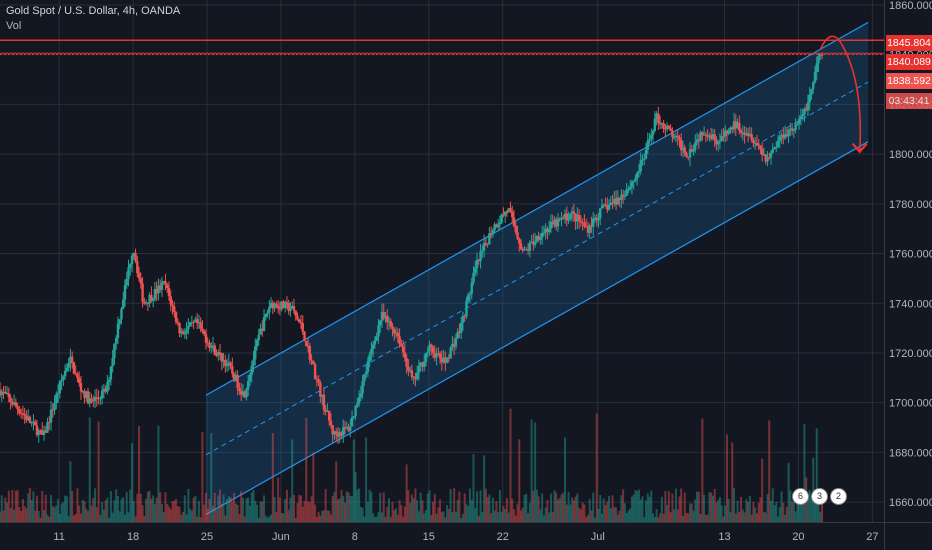 This screenshot has height=550, width=932. Describe the element at coordinates (281, 537) in the screenshot. I see `time-tick-label: Jun` at that location.